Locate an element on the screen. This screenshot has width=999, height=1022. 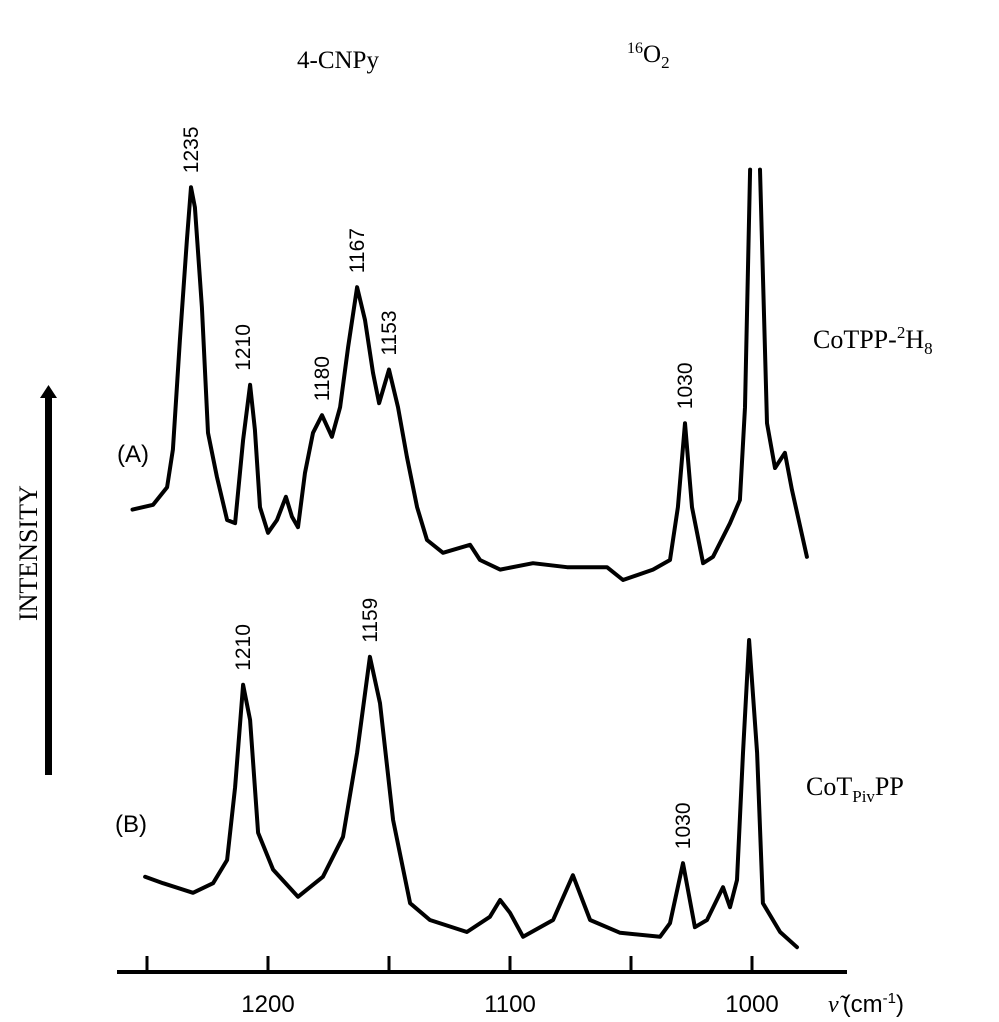
peak-label-a-1180: 1180 is located at coordinates (322, 378).